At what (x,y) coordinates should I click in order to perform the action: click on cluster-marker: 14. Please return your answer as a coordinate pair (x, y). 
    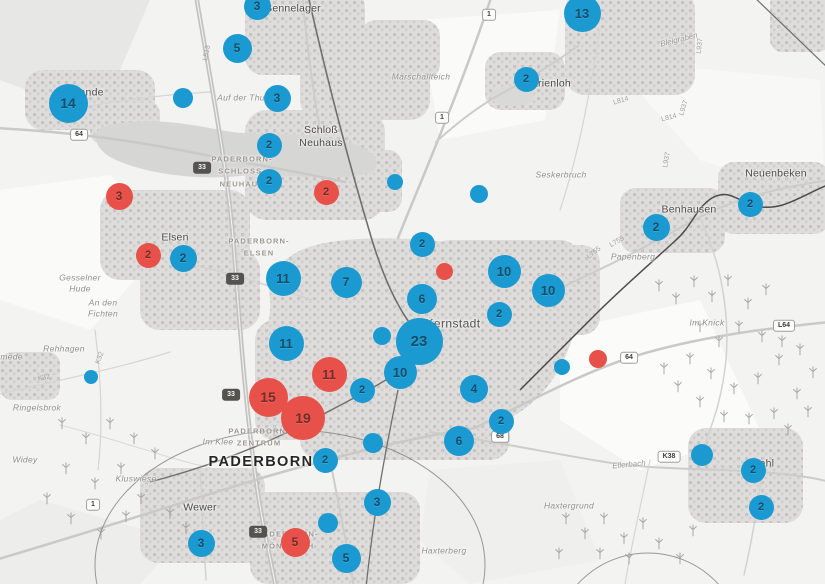
    Looking at the image, I should click on (68, 103).